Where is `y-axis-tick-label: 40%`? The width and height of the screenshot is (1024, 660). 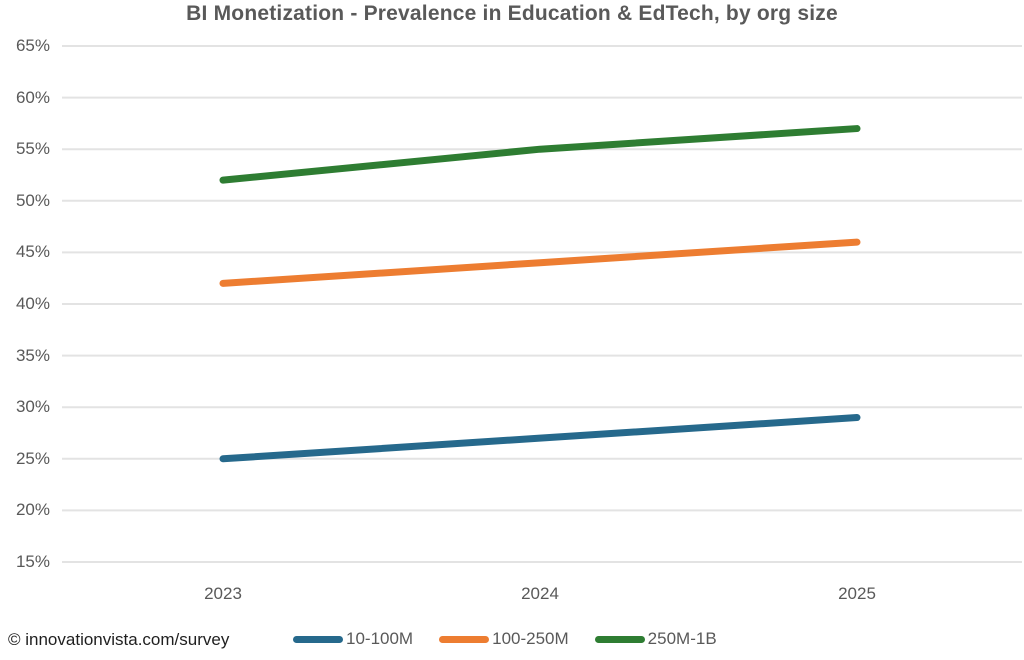 y-axis-tick-label: 40% is located at coordinates (32, 303).